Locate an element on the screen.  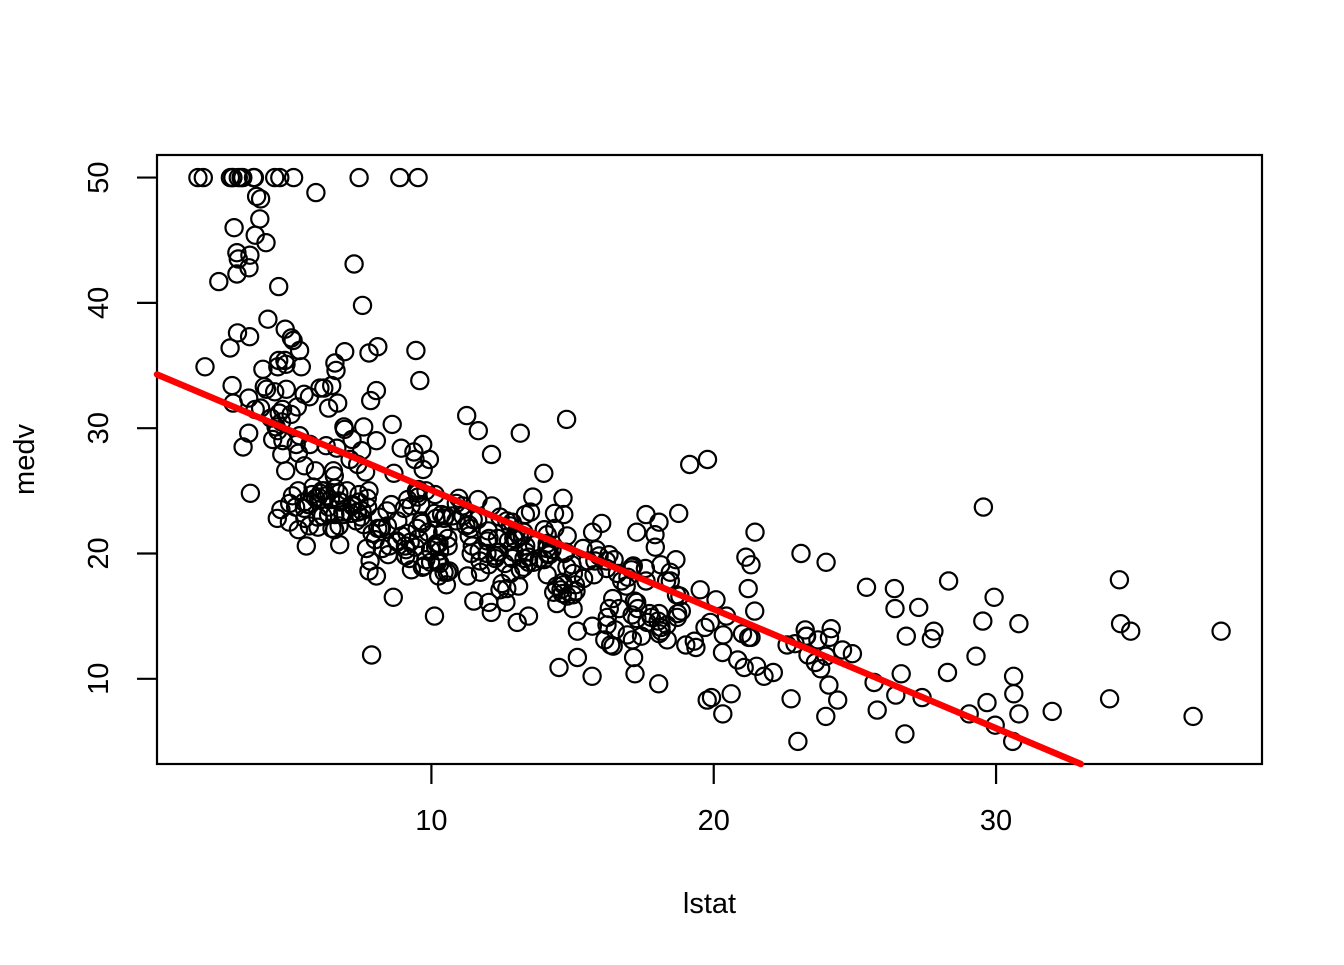
y-tick-label: 20 is located at coordinates (99, 553).